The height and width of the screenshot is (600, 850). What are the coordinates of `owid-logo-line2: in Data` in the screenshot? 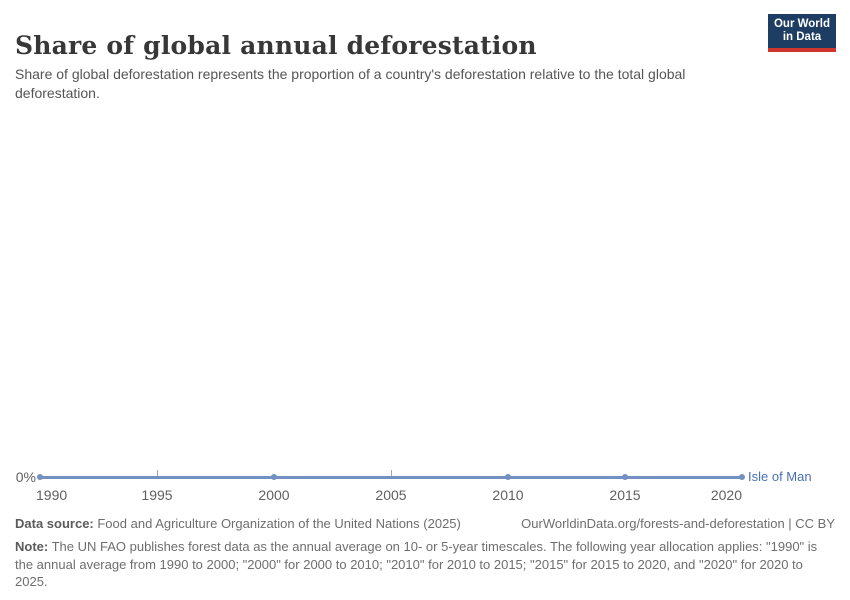 It's located at (802, 37).